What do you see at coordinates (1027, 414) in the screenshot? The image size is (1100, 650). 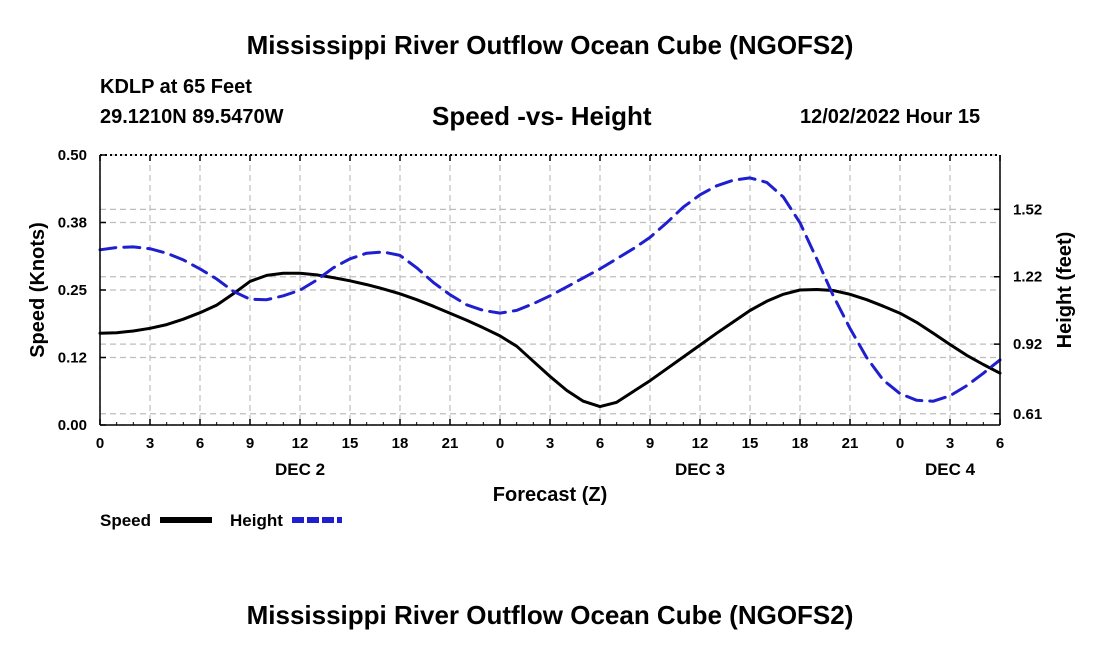 I see `y2-tick-label: 0.61` at bounding box center [1027, 414].